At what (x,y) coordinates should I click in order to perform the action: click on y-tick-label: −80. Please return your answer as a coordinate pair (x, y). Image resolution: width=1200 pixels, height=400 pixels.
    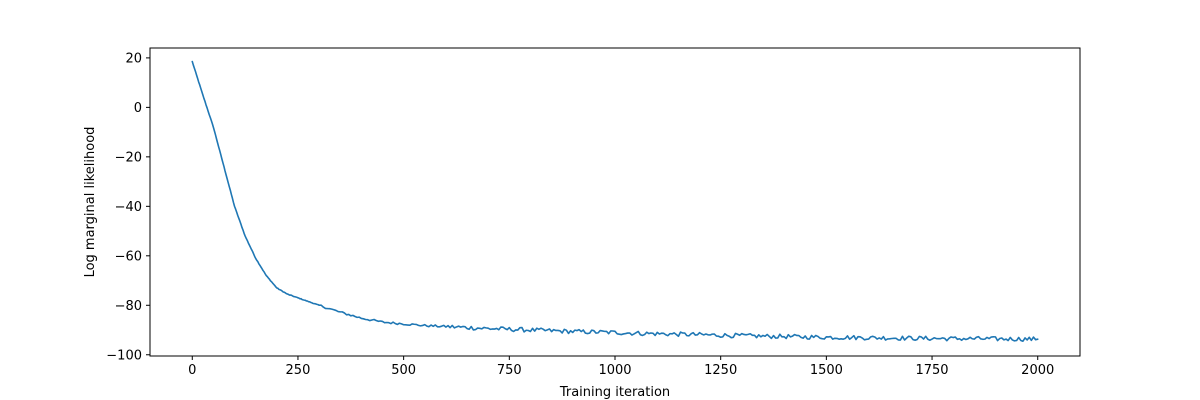
    Looking at the image, I should click on (128, 306).